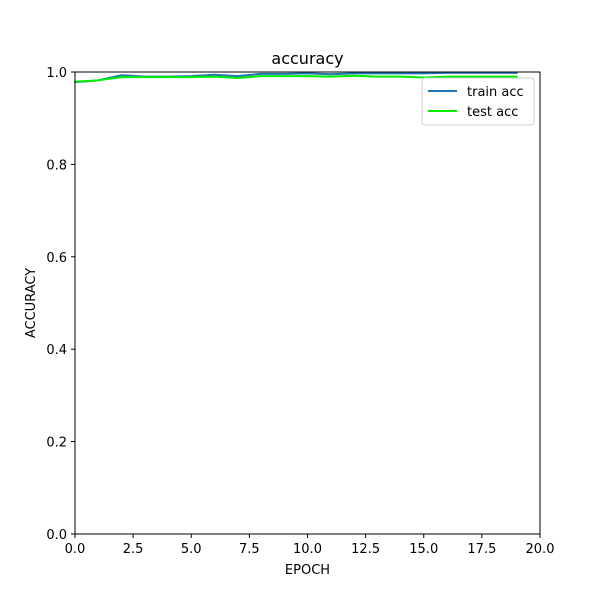 The height and width of the screenshot is (604, 600). What do you see at coordinates (56, 165) in the screenshot?
I see `y-tick-label: 0.8` at bounding box center [56, 165].